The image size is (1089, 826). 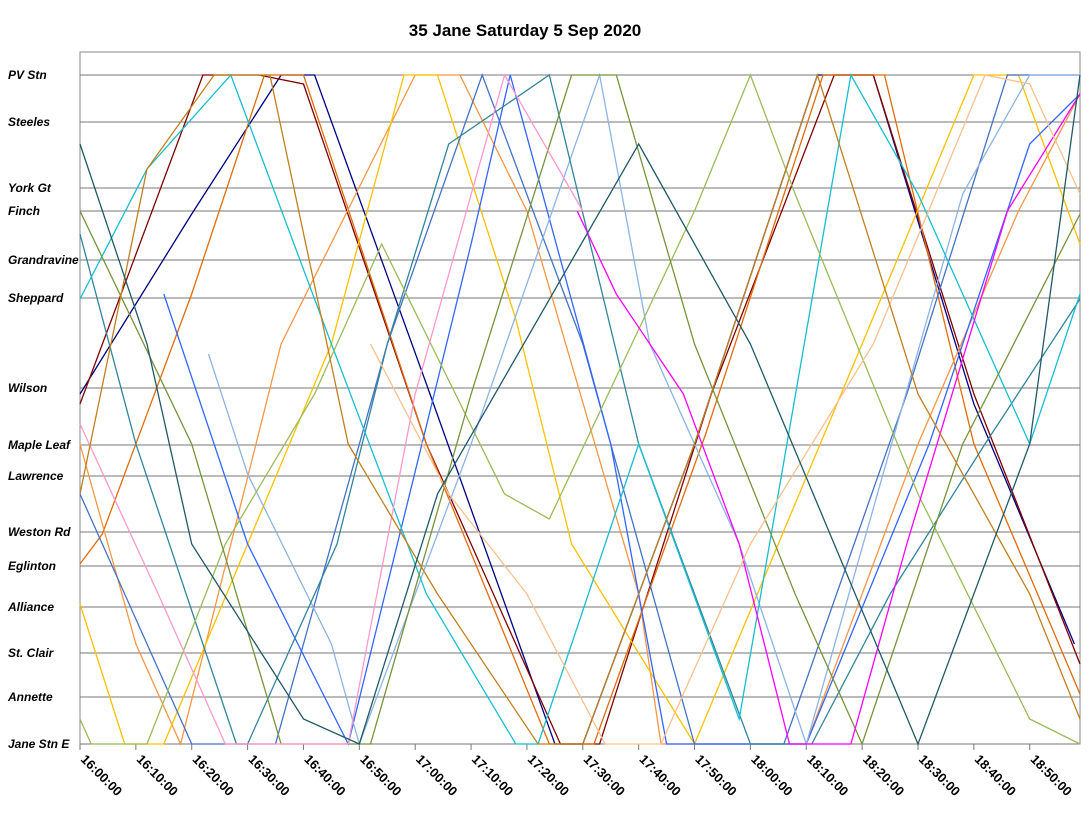 What do you see at coordinates (157, 775) in the screenshot?
I see `x-tick-label: 16:10:00` at bounding box center [157, 775].